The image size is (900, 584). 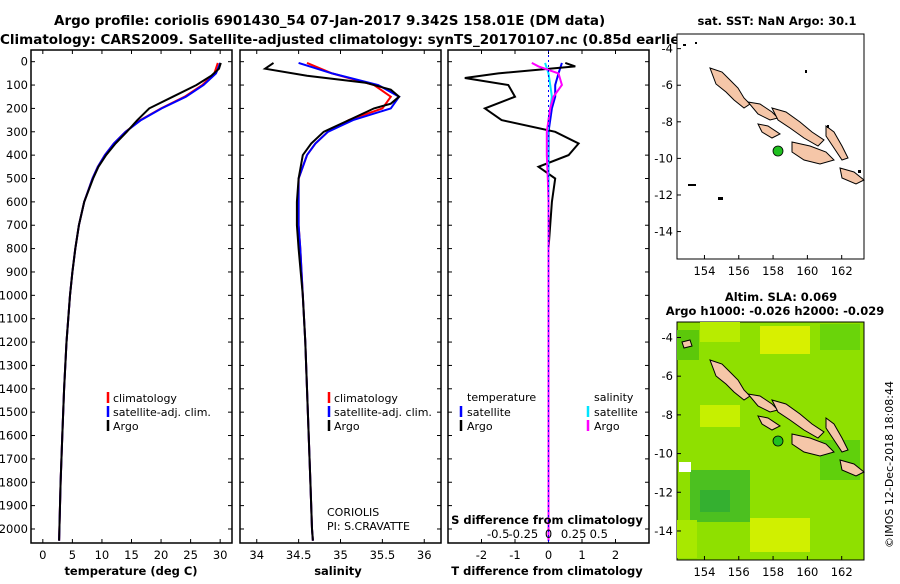 I want to click on sst-float-marker, so click(x=778, y=151).